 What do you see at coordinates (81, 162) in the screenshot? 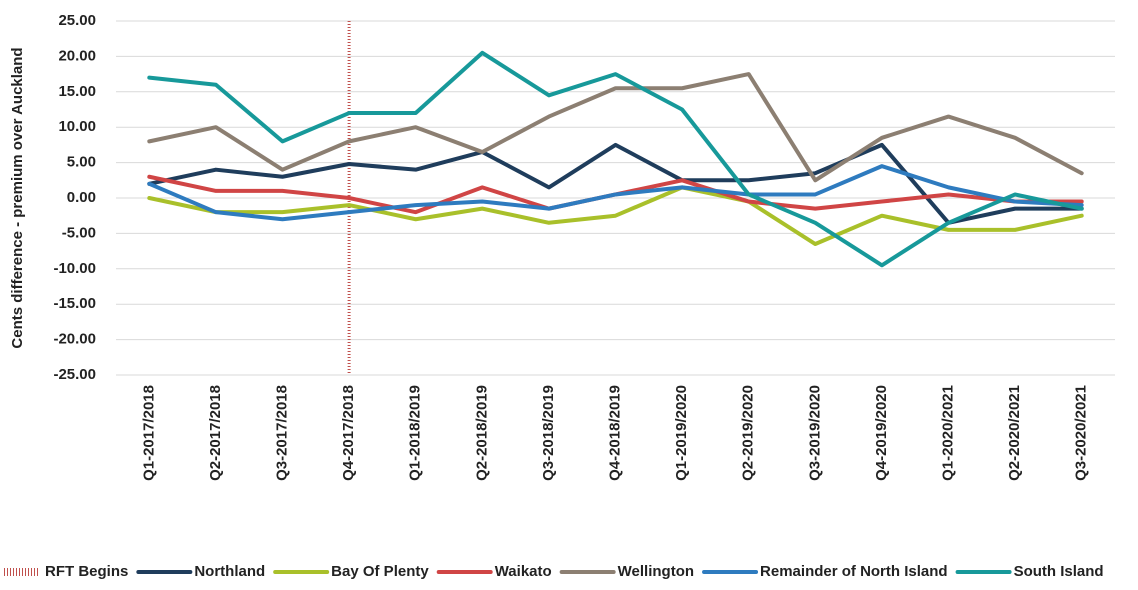
I see `y-tick-label: 5.00` at bounding box center [81, 162].